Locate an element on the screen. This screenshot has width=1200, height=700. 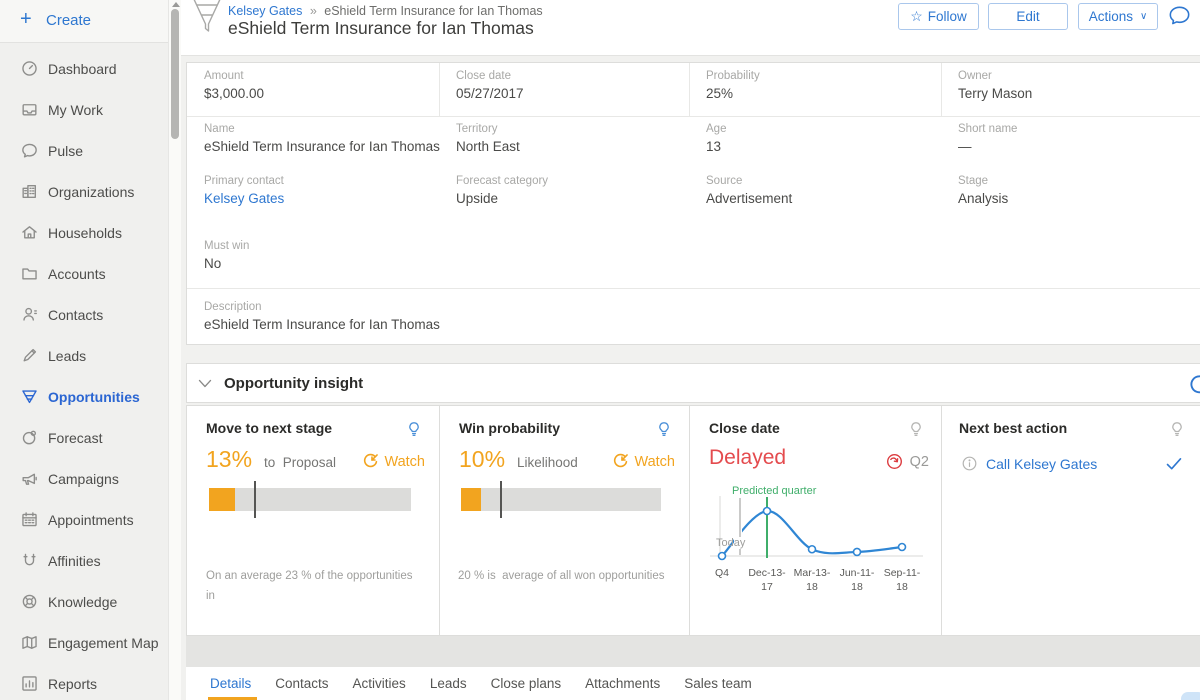
sidebar-item-leads: Leads is located at coordinates (84, 355).